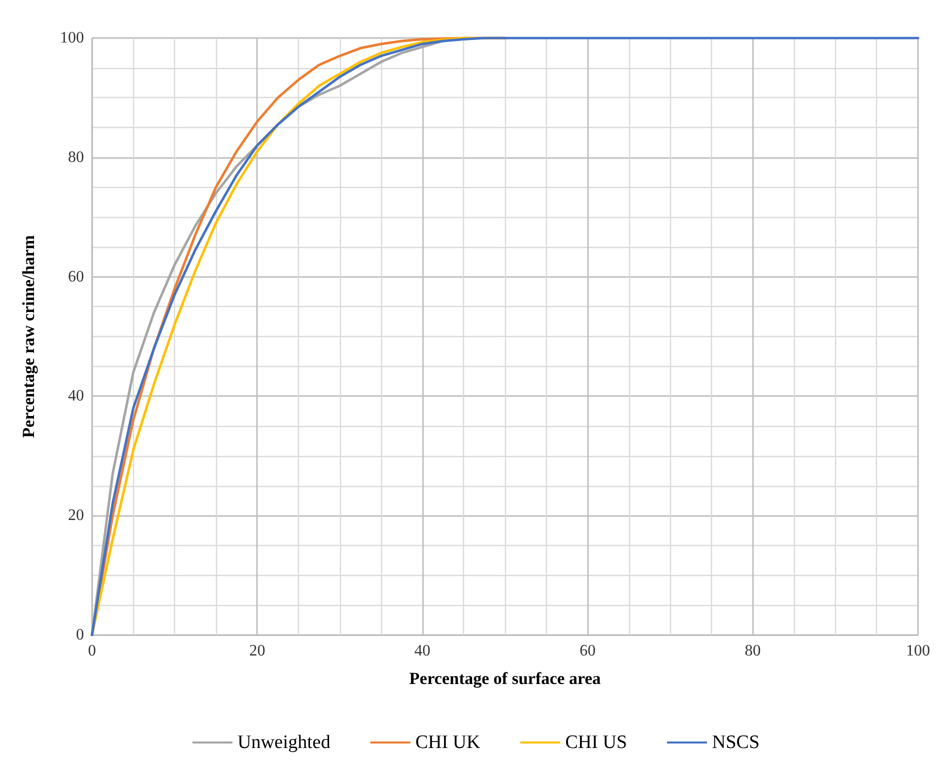  Describe the element at coordinates (92, 651) in the screenshot. I see `x-tick-label: 0` at that location.